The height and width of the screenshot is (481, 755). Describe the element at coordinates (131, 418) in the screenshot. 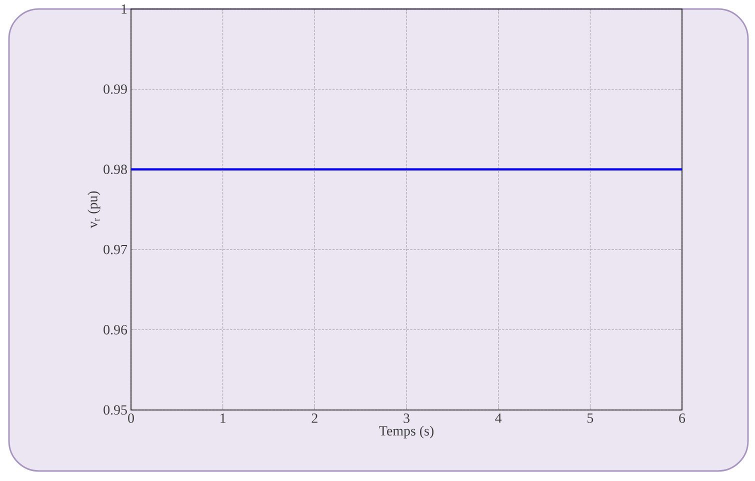

I see `x-tick-label: 0` at that location.